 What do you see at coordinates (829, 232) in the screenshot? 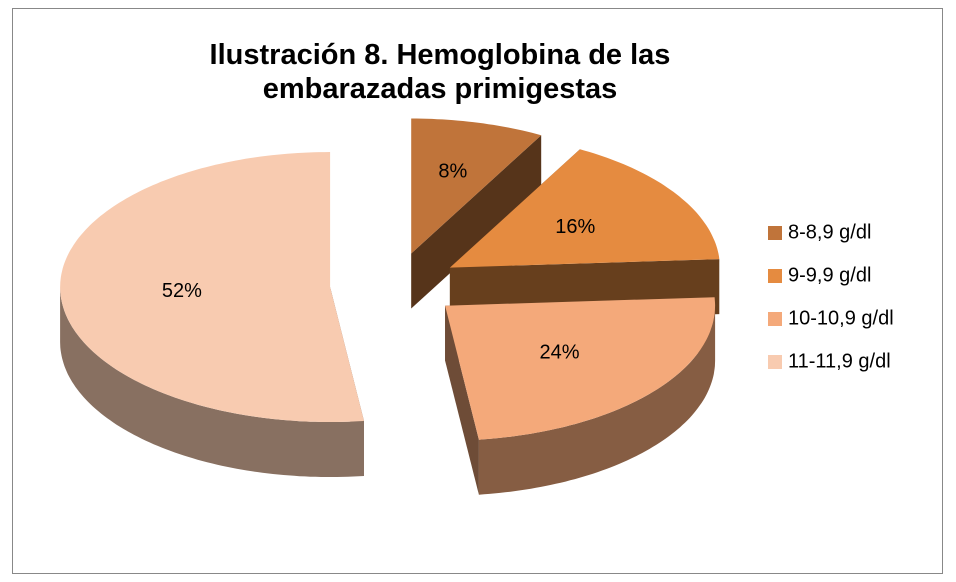
I see `legend-label: 8-8,9 g/dl` at bounding box center [829, 232].